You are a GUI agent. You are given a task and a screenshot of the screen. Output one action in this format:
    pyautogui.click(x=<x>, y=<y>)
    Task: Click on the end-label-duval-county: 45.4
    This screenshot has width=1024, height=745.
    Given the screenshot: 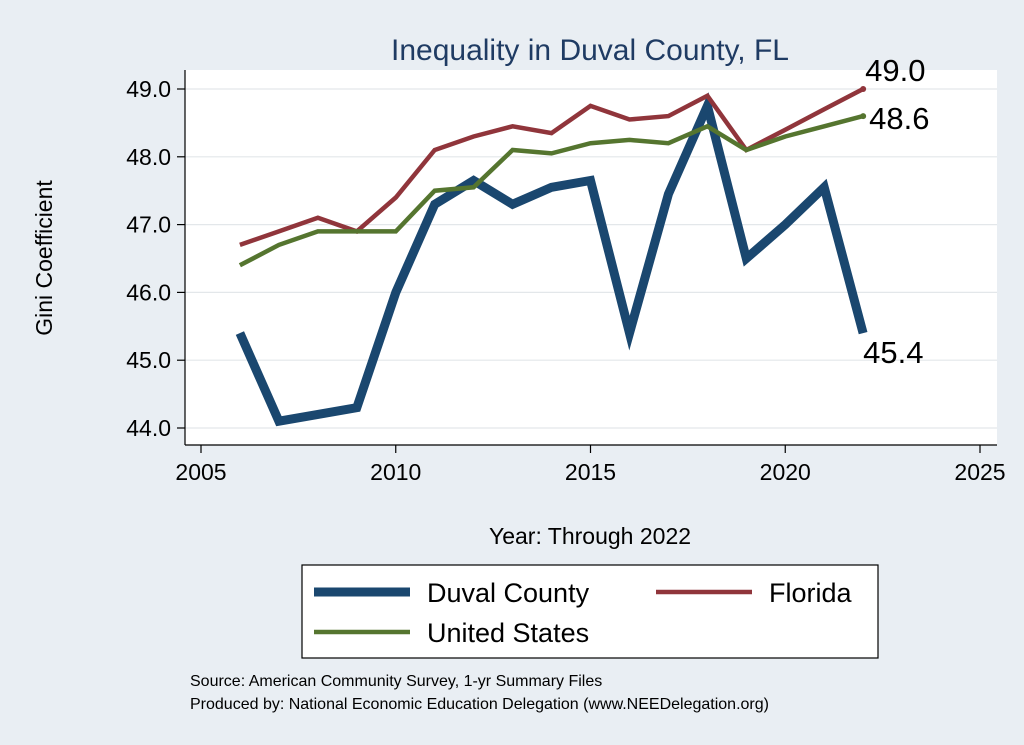 What is the action you would take?
    pyautogui.click(x=893, y=352)
    